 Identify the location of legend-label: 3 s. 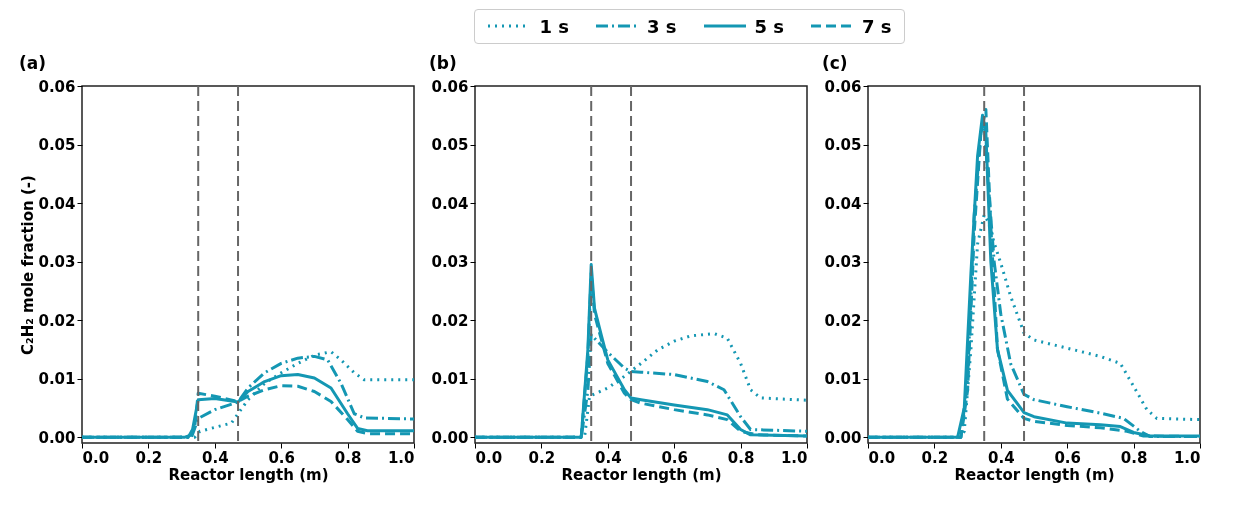
(661, 26).